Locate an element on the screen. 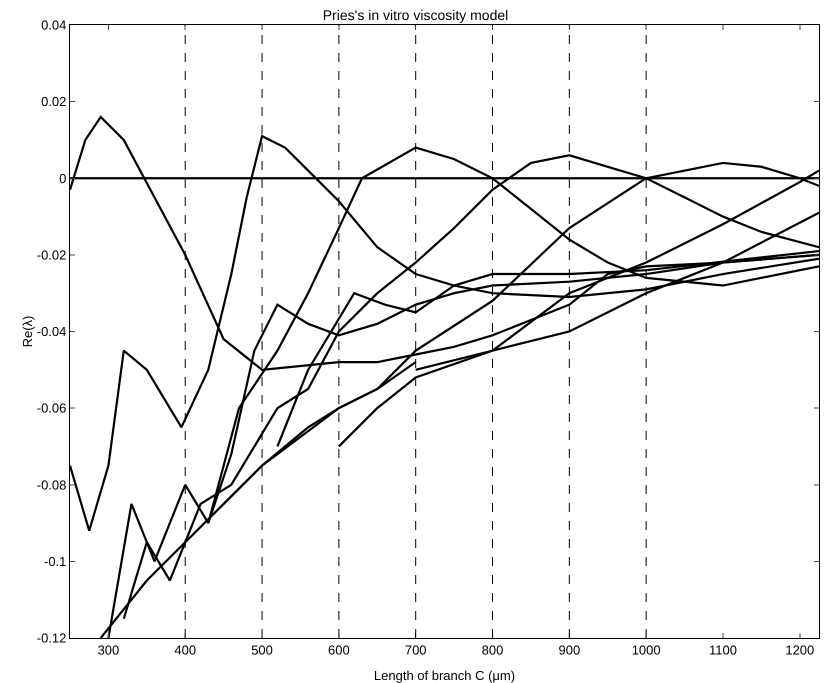  y-axis-title: Re(λ) is located at coordinates (27, 332).